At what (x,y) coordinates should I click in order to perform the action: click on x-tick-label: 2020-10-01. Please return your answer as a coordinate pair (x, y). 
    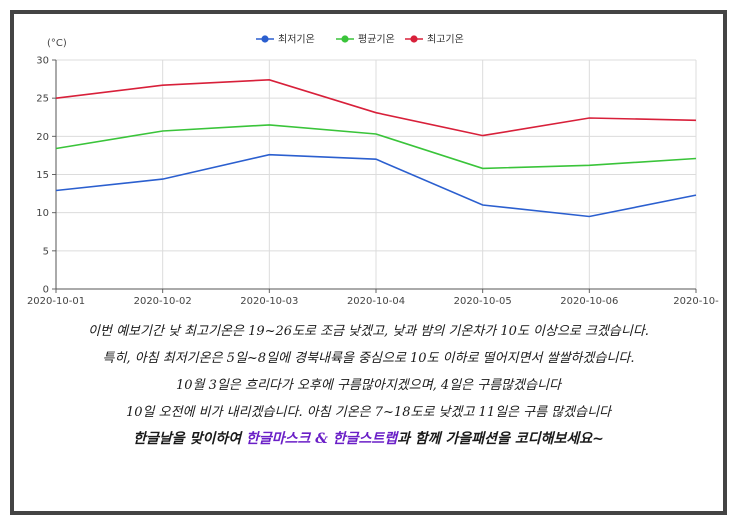
    Looking at the image, I should click on (56, 301).